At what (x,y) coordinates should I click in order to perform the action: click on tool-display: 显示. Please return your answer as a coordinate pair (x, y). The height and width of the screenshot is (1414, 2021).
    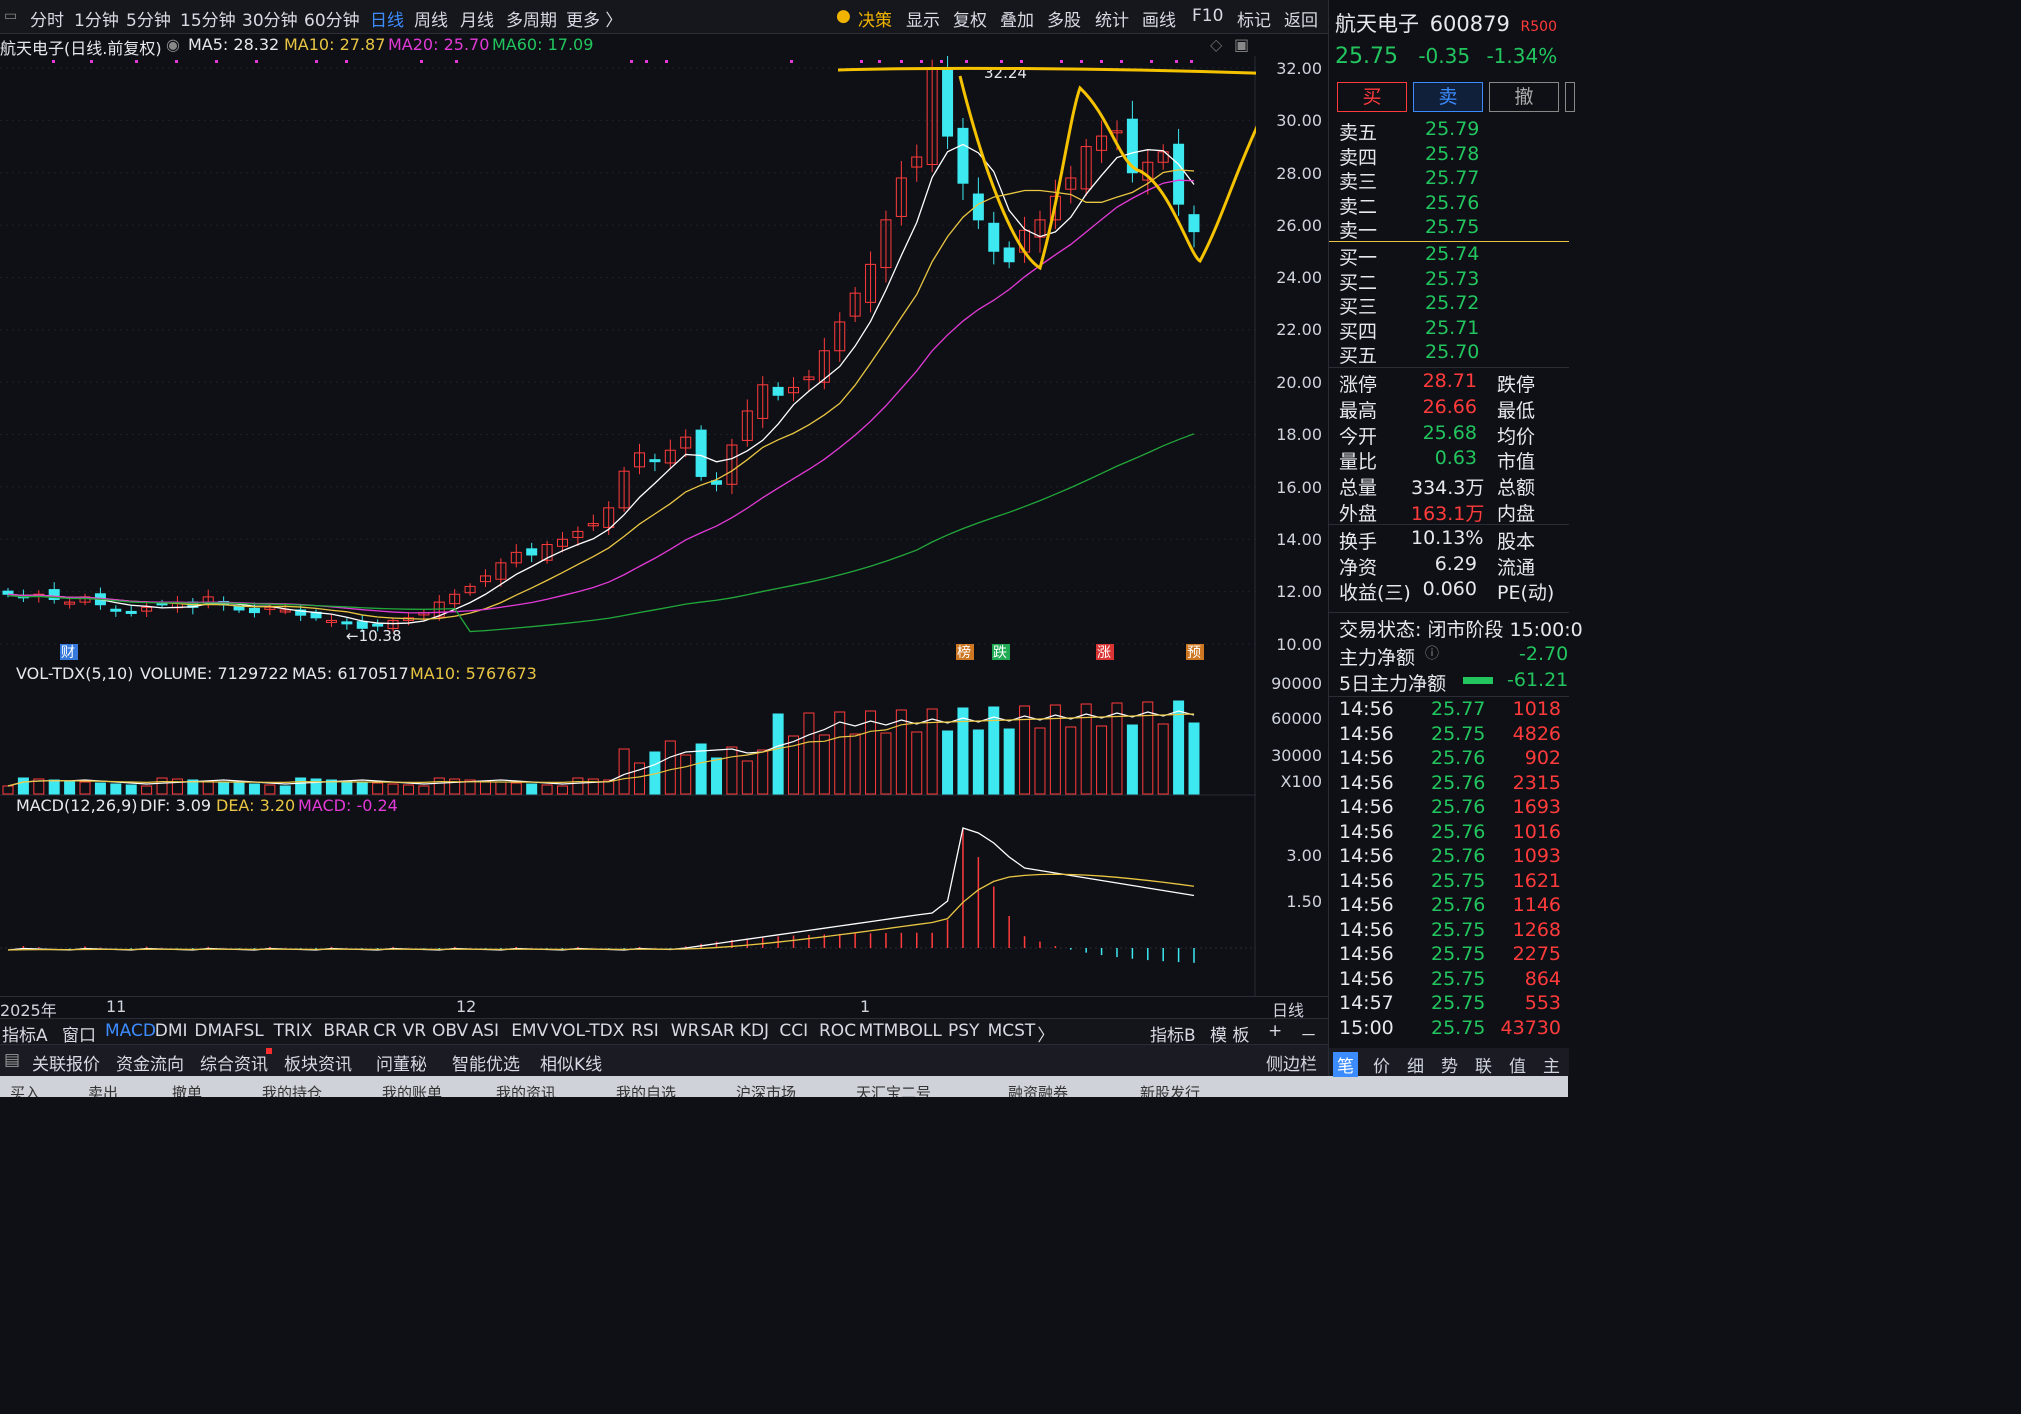
    Looking at the image, I should click on (923, 21).